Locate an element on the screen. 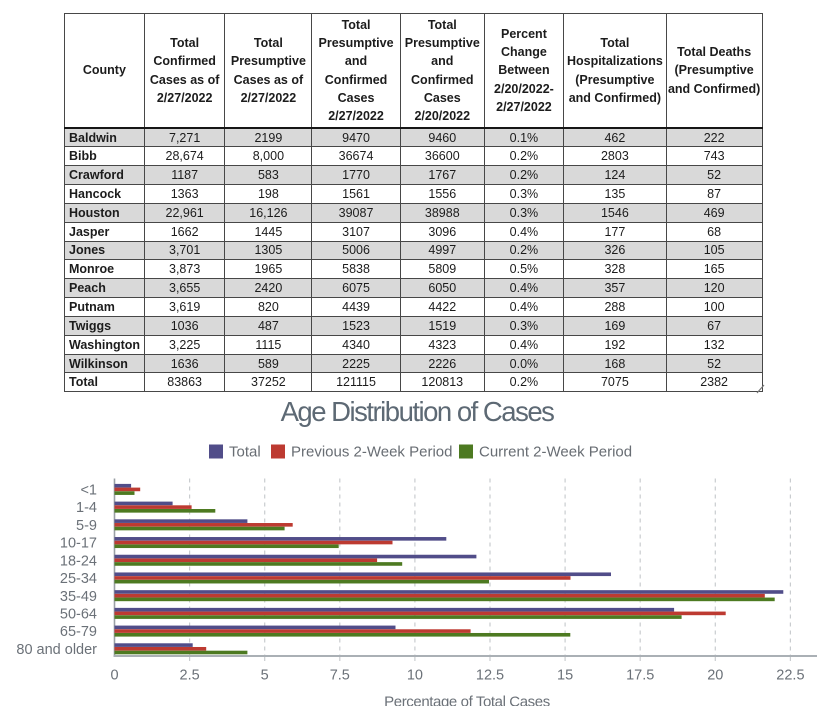 The width and height of the screenshot is (825, 706). svg-text: 35-49 is located at coordinates (78, 597).